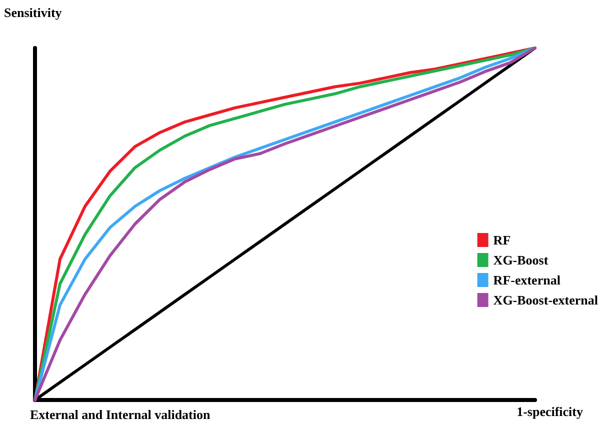 The width and height of the screenshot is (611, 425). Describe the element at coordinates (502, 240) in the screenshot. I see `legend-label: RF` at that location.